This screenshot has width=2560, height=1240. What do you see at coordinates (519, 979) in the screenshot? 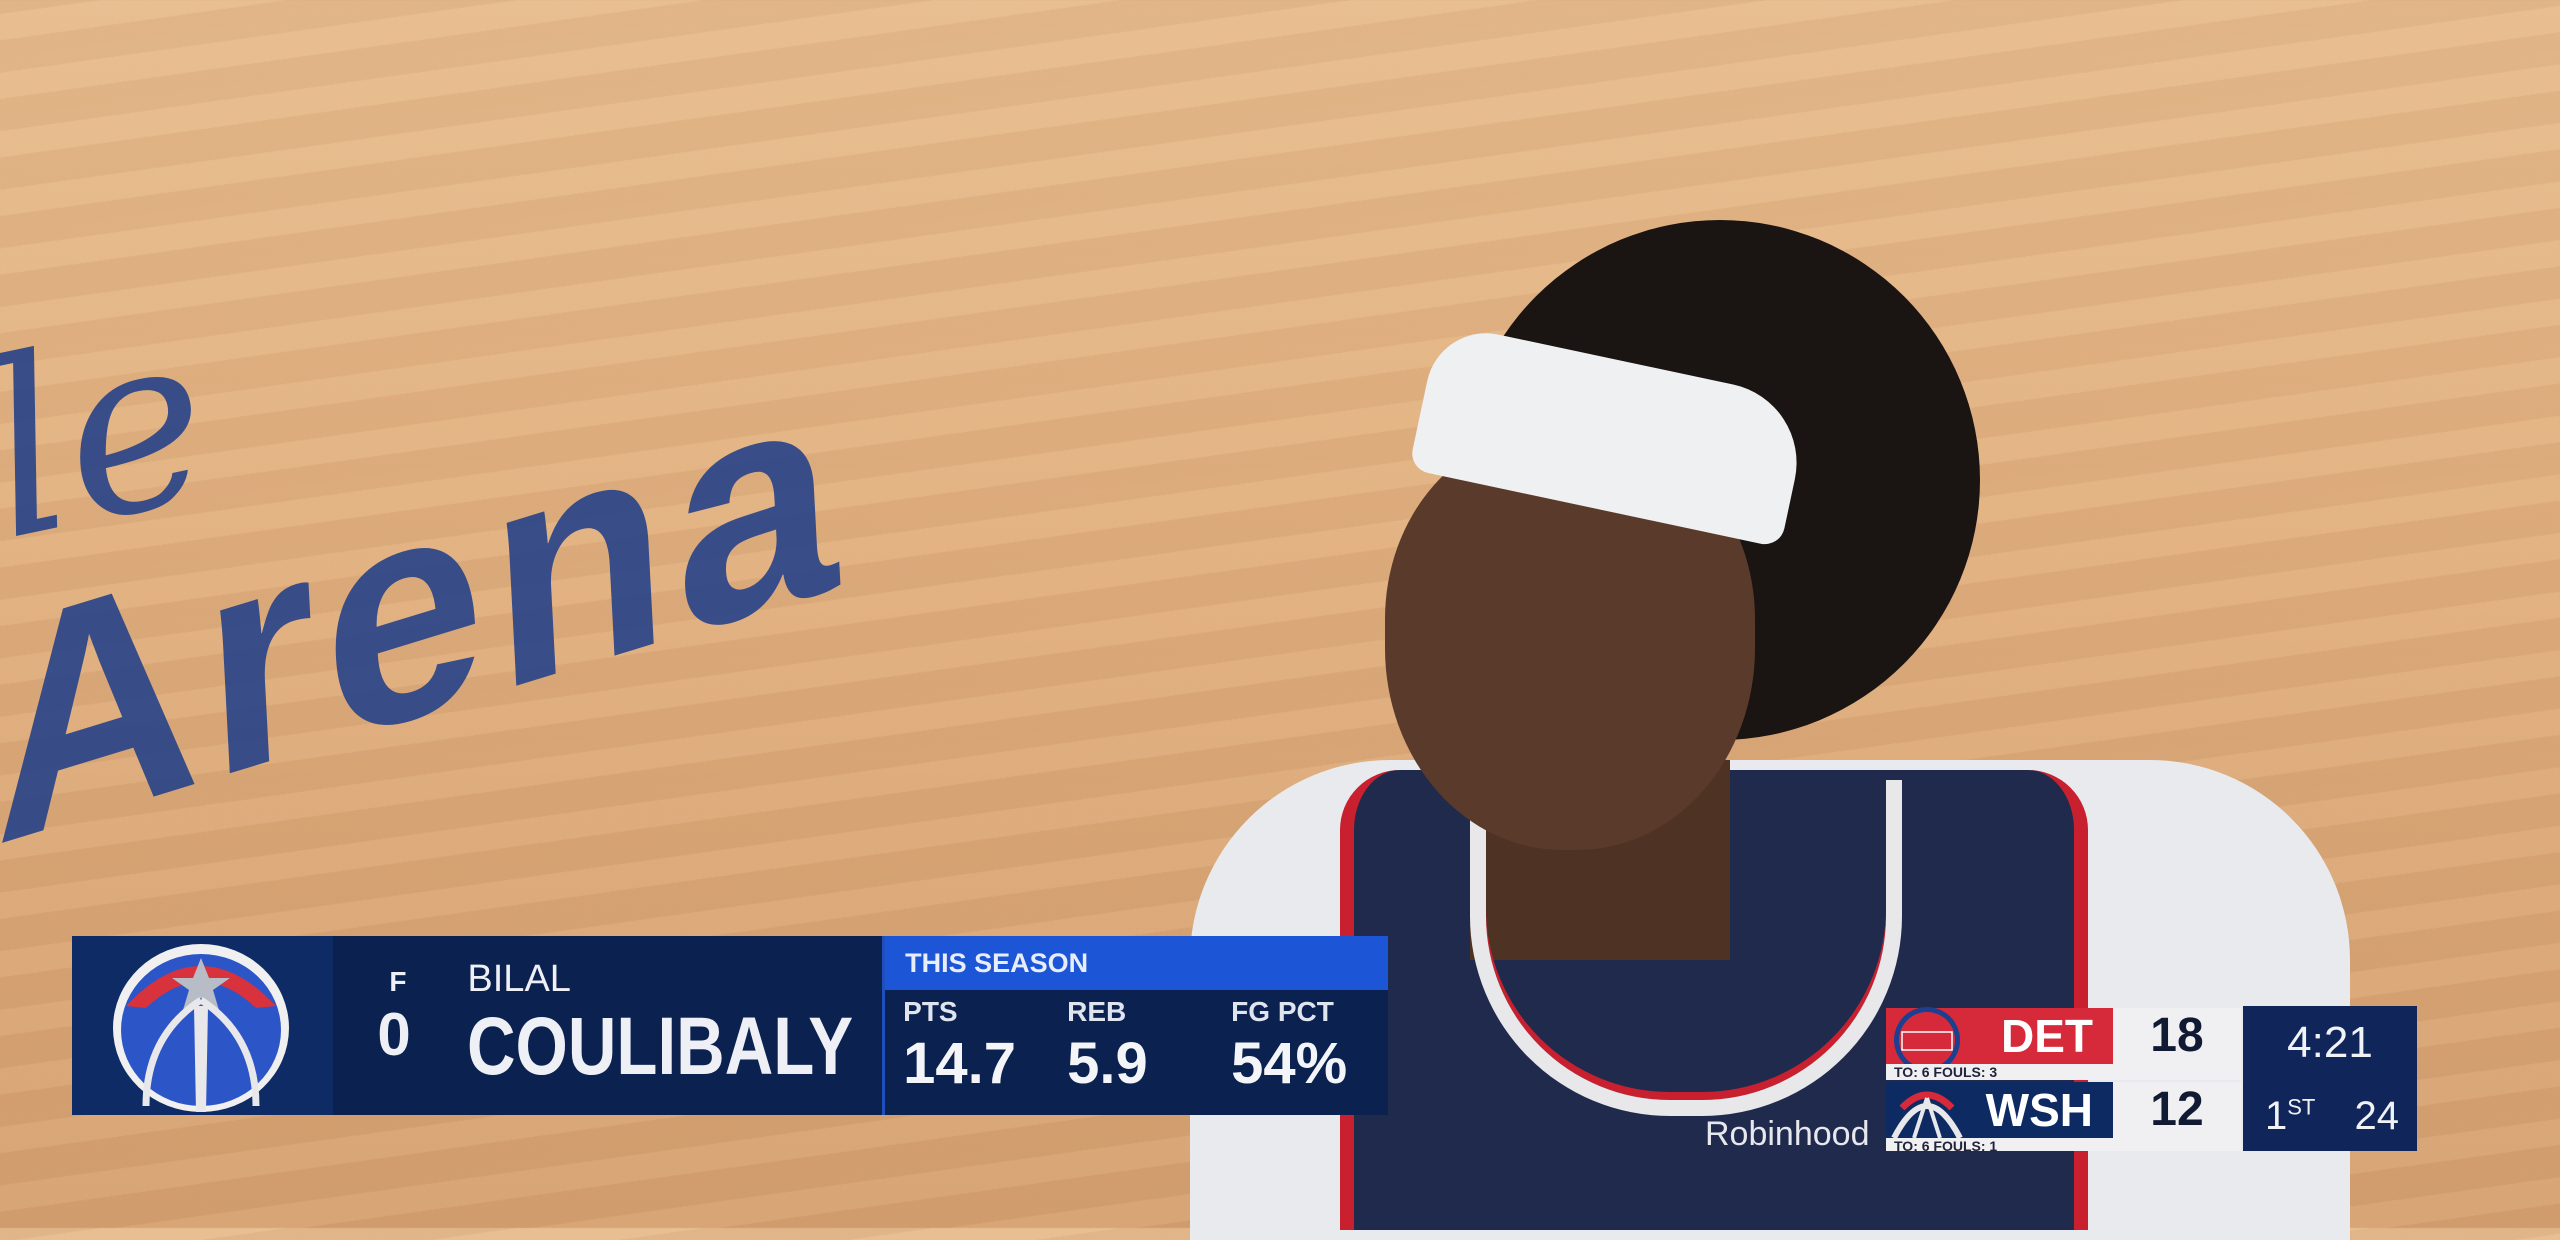
I see `player-first-name: BILAL` at bounding box center [519, 979].